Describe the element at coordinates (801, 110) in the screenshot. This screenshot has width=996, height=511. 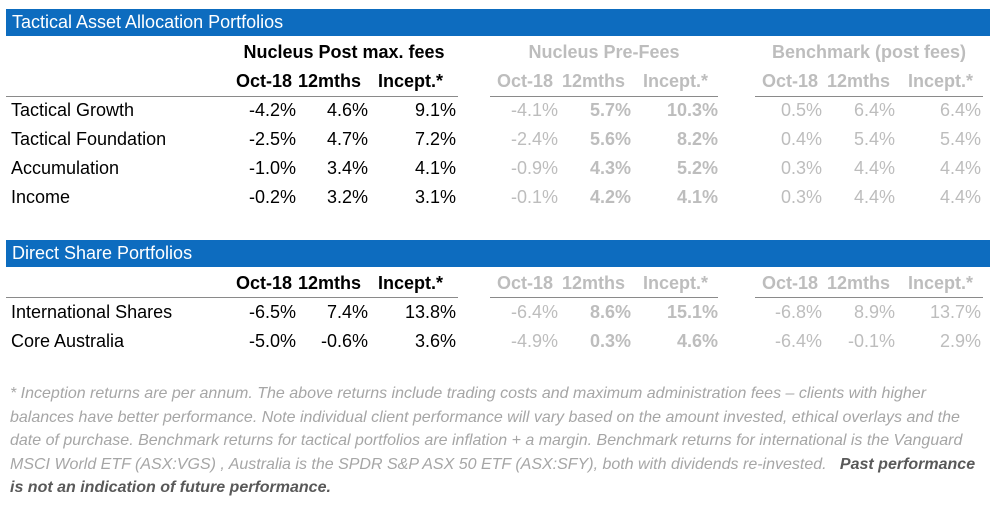
I see `cell-value: 0.5%` at that location.